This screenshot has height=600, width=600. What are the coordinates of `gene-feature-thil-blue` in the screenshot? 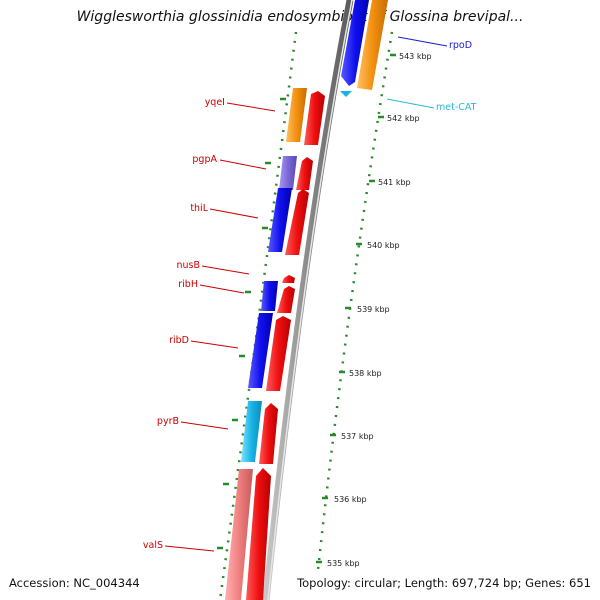 It's located at (280, 220).